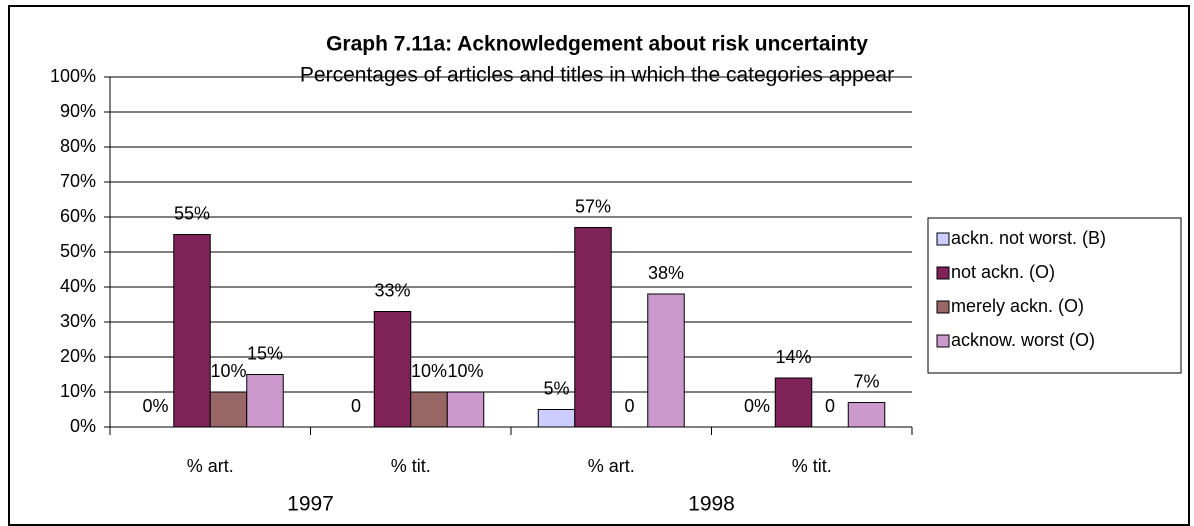 The width and height of the screenshot is (1194, 526). What do you see at coordinates (192, 213) in the screenshot?
I see `value-label: 55%` at bounding box center [192, 213].